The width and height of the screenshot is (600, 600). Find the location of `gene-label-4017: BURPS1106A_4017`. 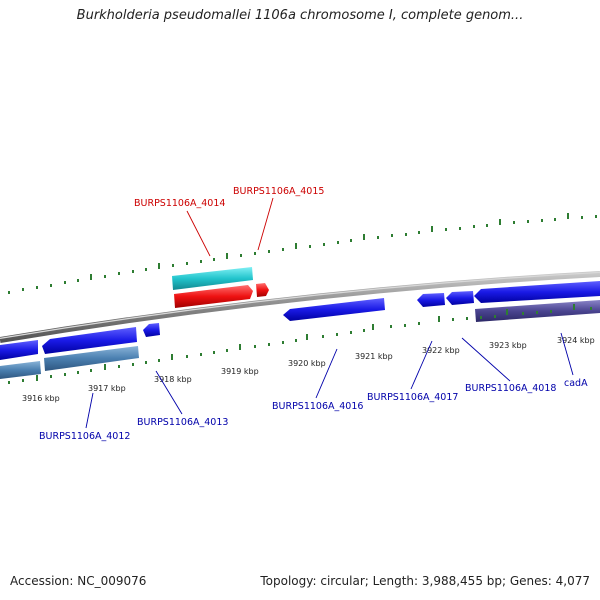

gene-label-4017: BURPS1106A_4017 is located at coordinates (412, 397).